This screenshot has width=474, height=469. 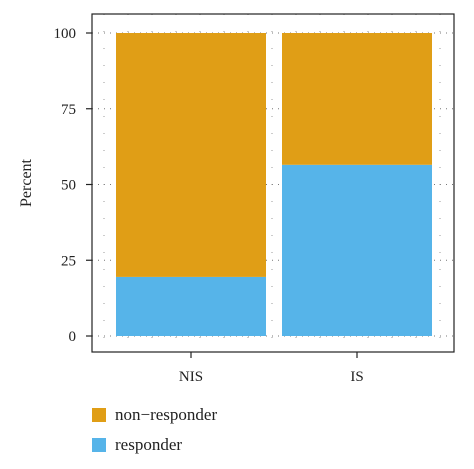 What do you see at coordinates (166, 414) in the screenshot?
I see `legend-label-non-responder: non−responder` at bounding box center [166, 414].